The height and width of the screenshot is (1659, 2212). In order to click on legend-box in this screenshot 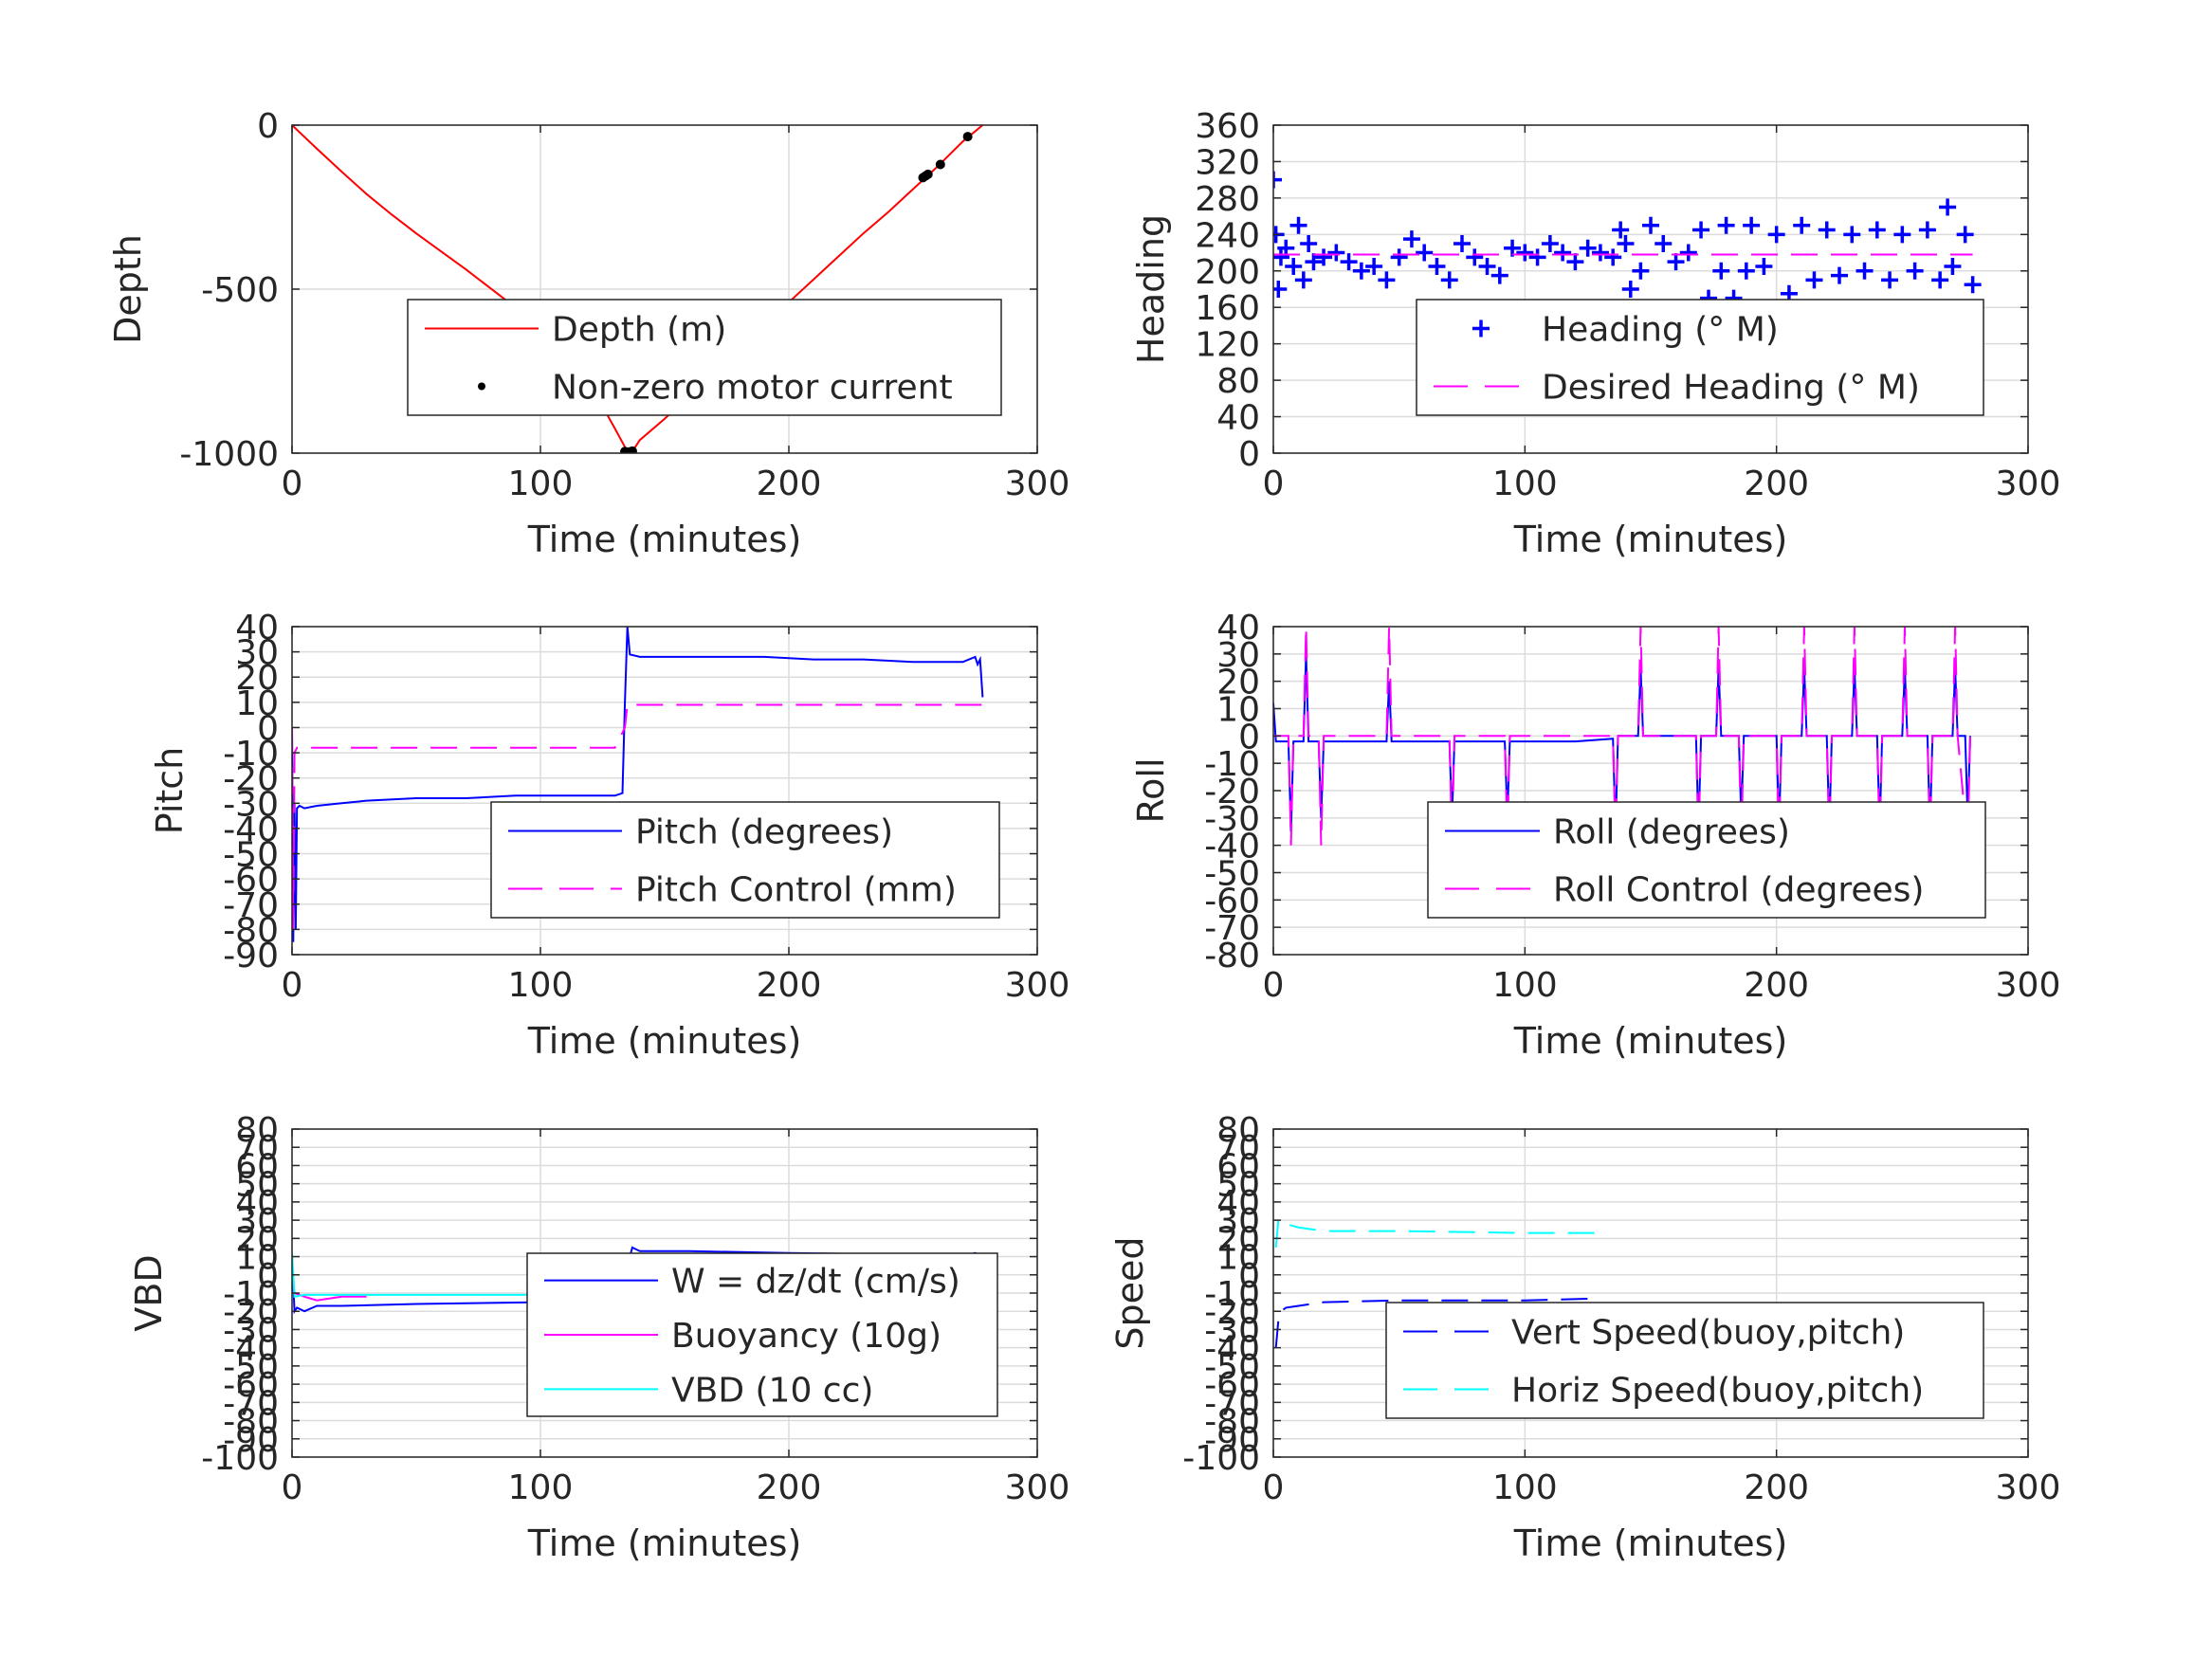, I will do `click(704, 357)`.